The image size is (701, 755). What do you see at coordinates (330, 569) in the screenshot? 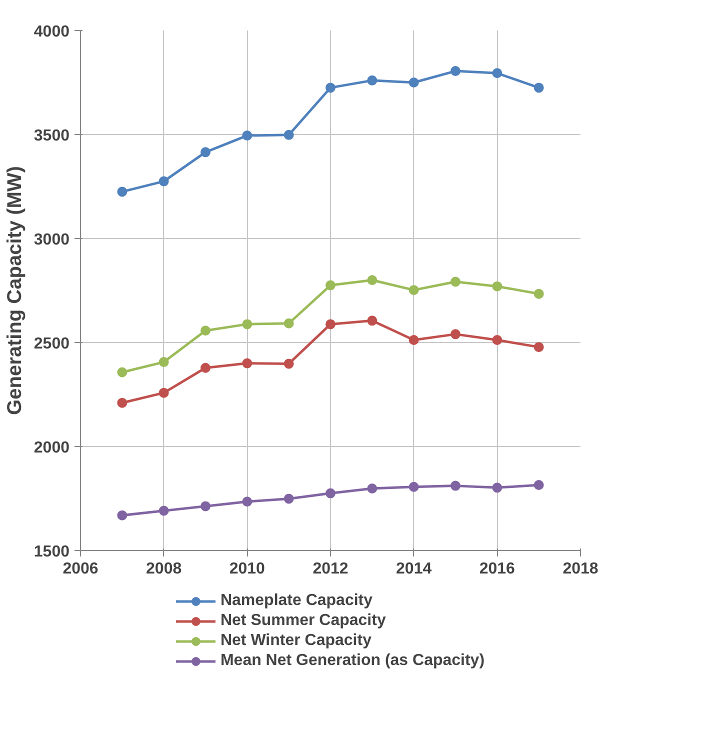
I see `x-tick-label: 2012` at bounding box center [330, 569].